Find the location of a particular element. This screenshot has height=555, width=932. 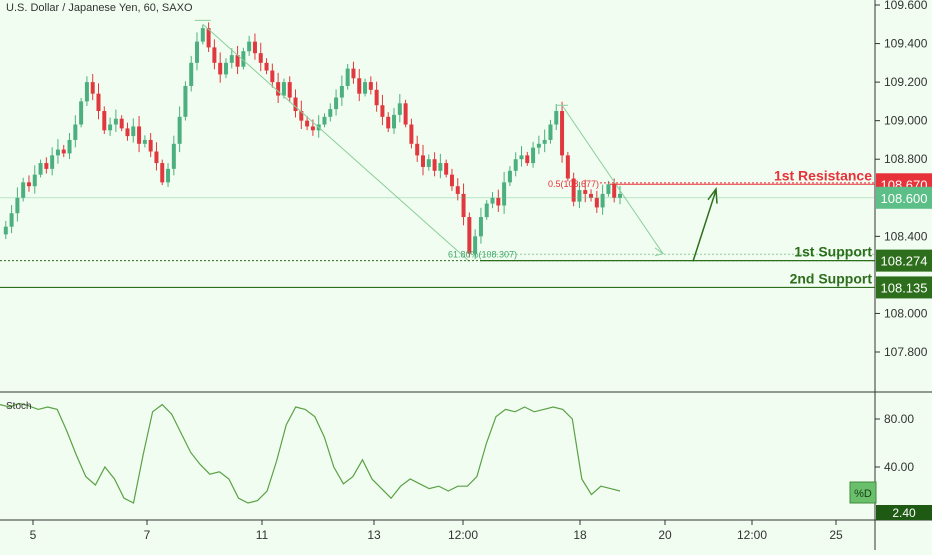

level-label: 1st Resistance is located at coordinates (823, 175).